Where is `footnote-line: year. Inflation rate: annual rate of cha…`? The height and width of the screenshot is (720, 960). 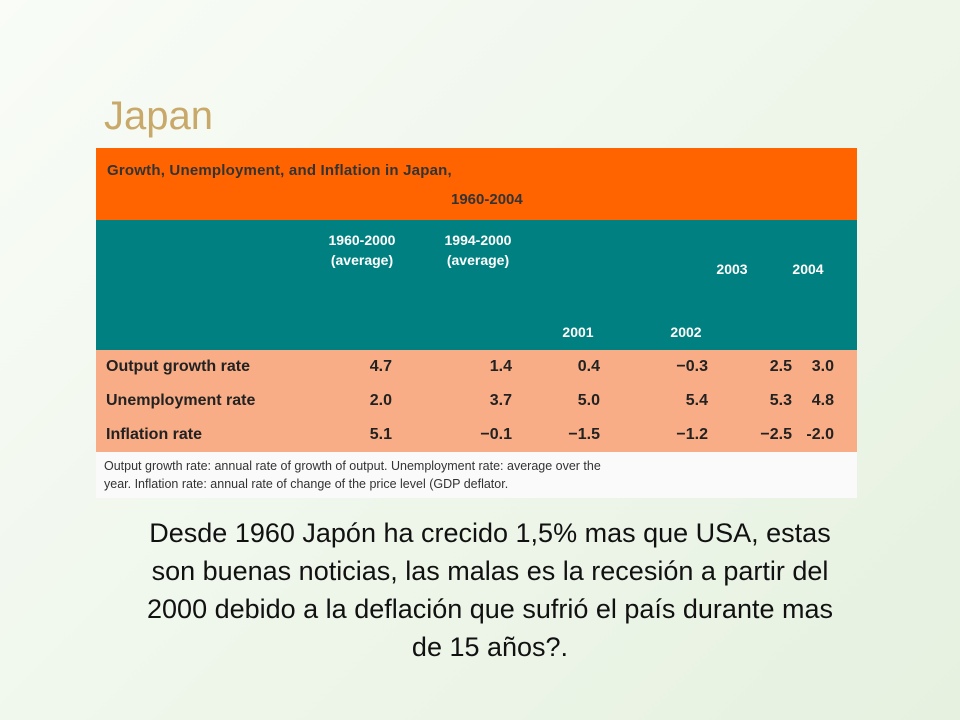
footnote-line: year. Inflation rate: annual rate of cha… is located at coordinates (306, 484).